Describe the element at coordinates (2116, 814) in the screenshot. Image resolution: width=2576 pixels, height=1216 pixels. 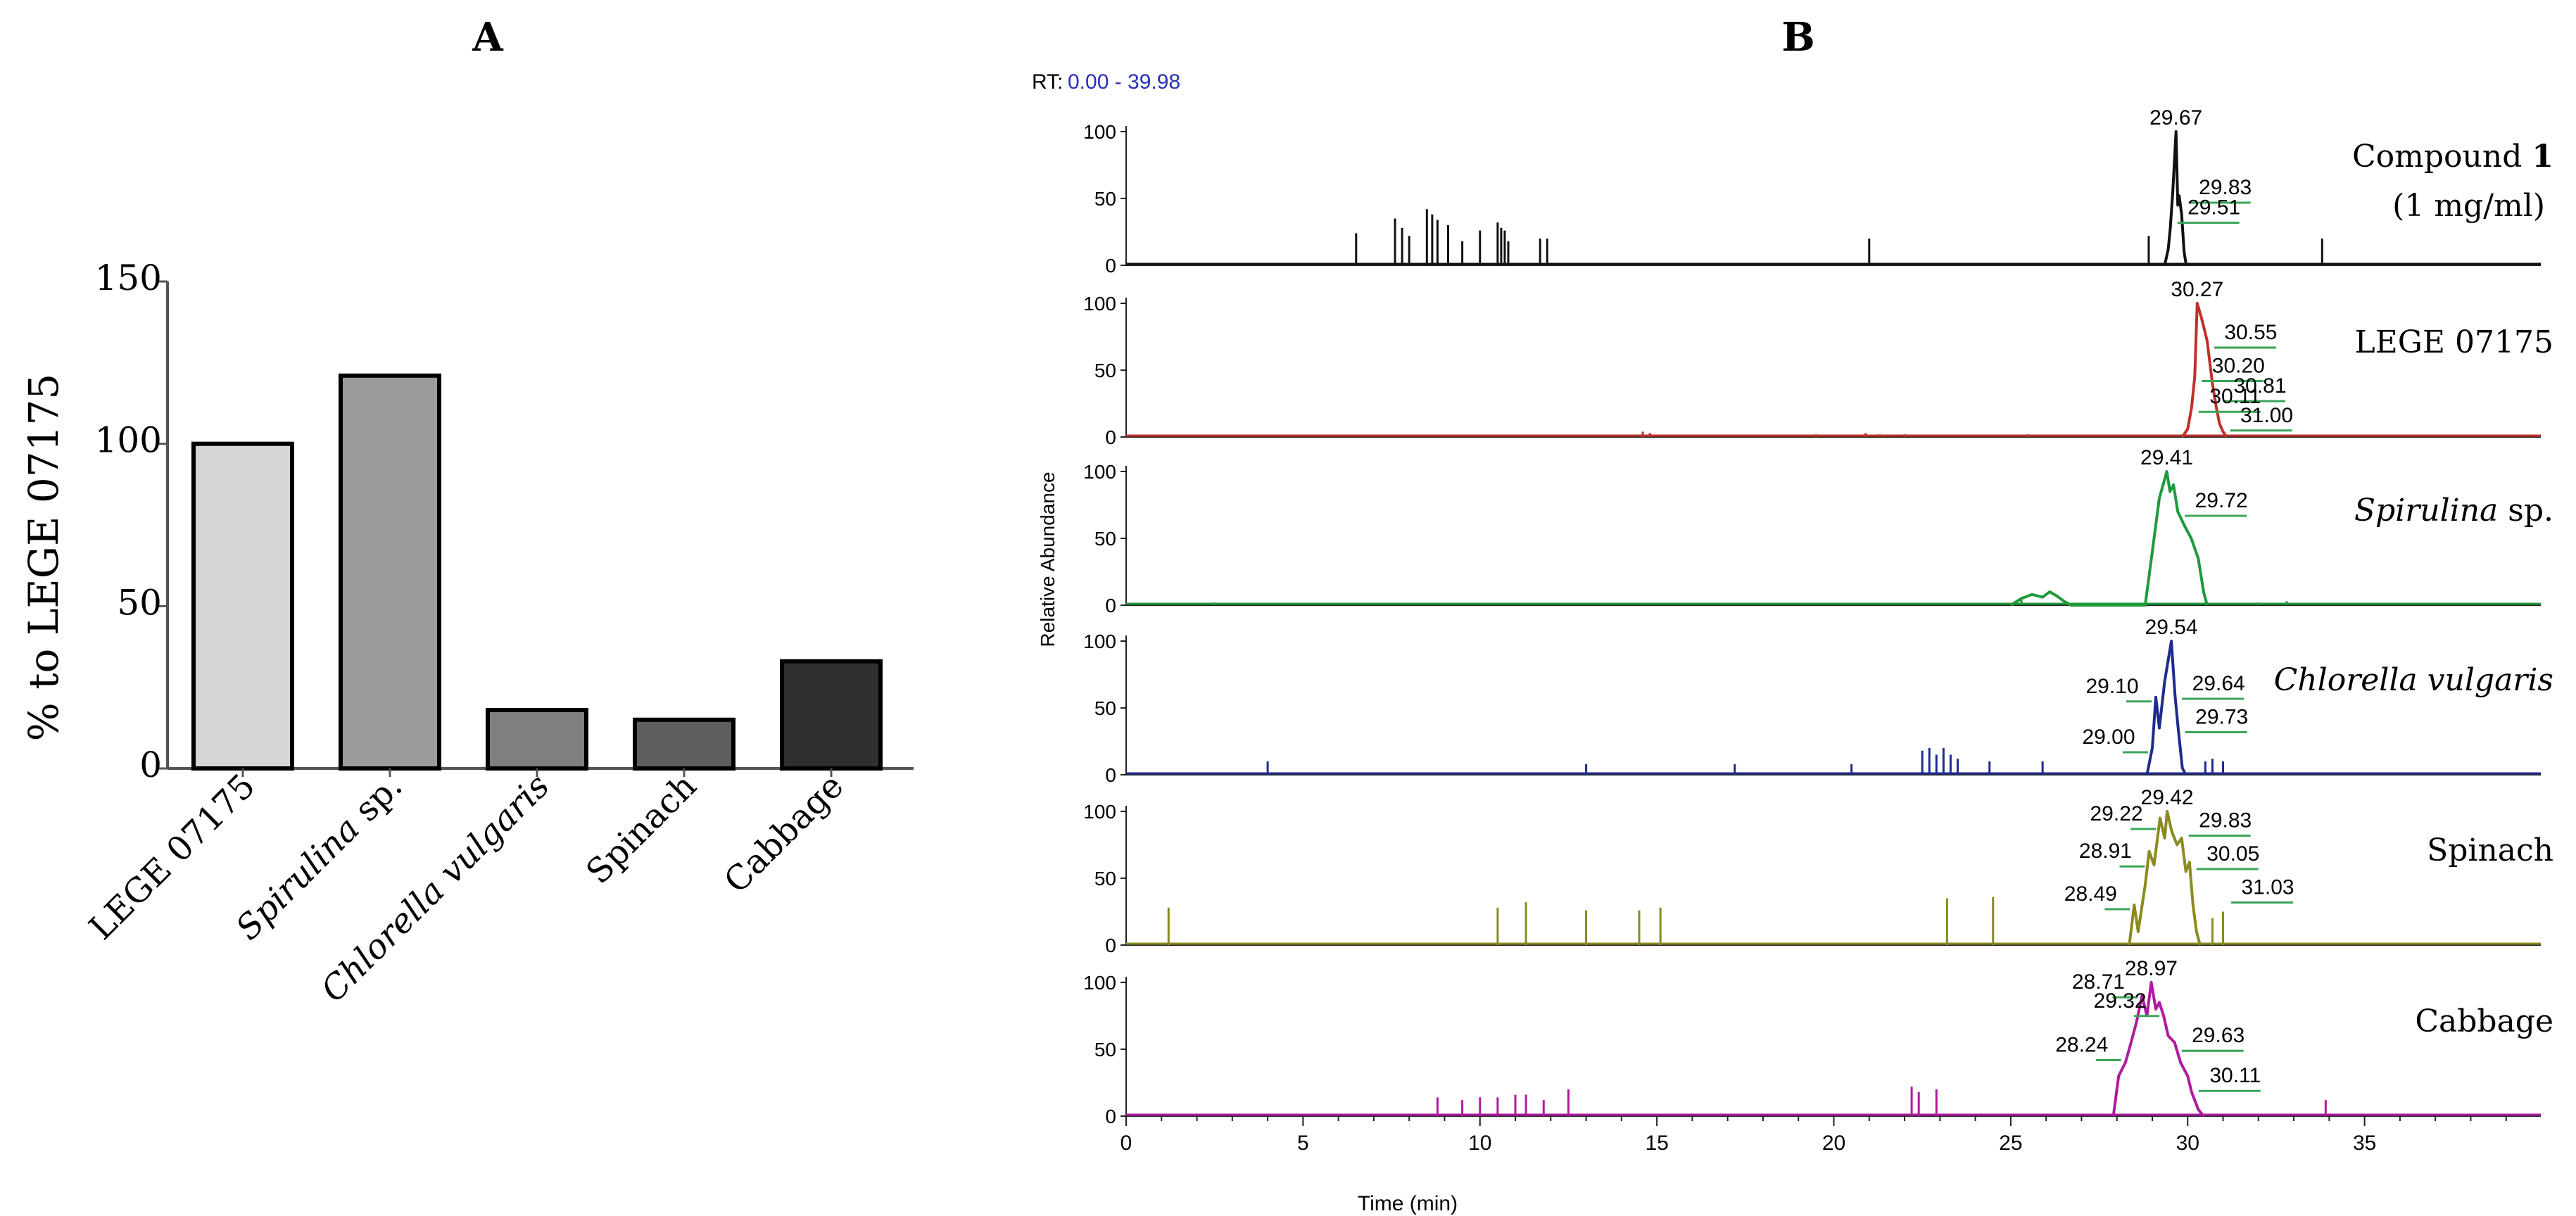
I see `peak-label: 29.22` at that location.